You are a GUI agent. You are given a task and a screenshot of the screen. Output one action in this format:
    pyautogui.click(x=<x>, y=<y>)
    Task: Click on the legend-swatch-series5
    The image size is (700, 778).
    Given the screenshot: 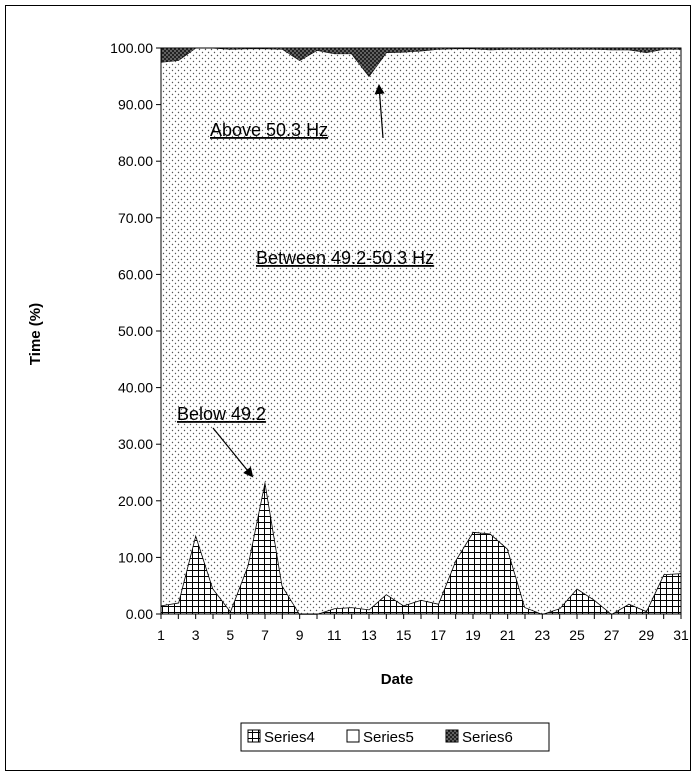 What is the action you would take?
    pyautogui.click(x=353, y=736)
    